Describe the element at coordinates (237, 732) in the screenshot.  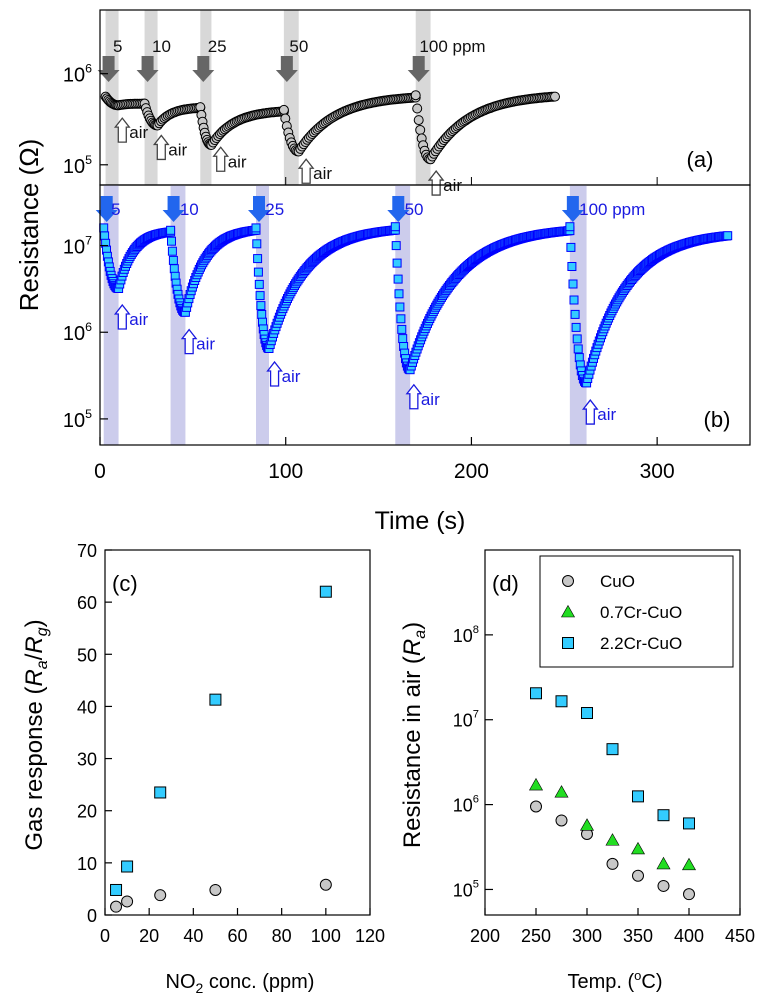
I see `c-frame` at that location.